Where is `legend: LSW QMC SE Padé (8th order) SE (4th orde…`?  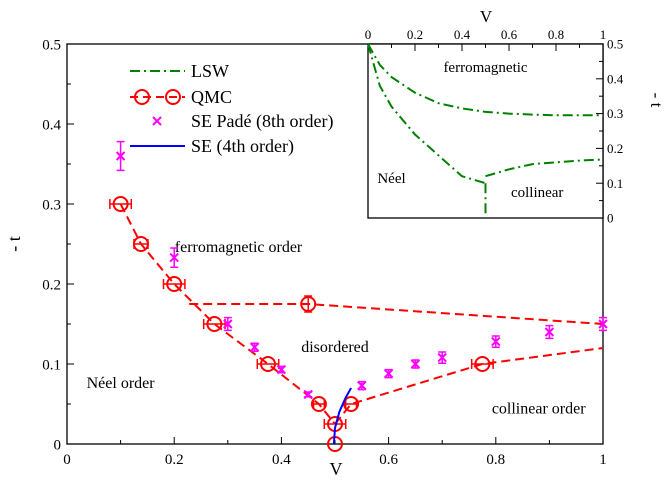 legend: LSW QMC SE Padé (8th order) SE (4th orde… is located at coordinates (231, 109).